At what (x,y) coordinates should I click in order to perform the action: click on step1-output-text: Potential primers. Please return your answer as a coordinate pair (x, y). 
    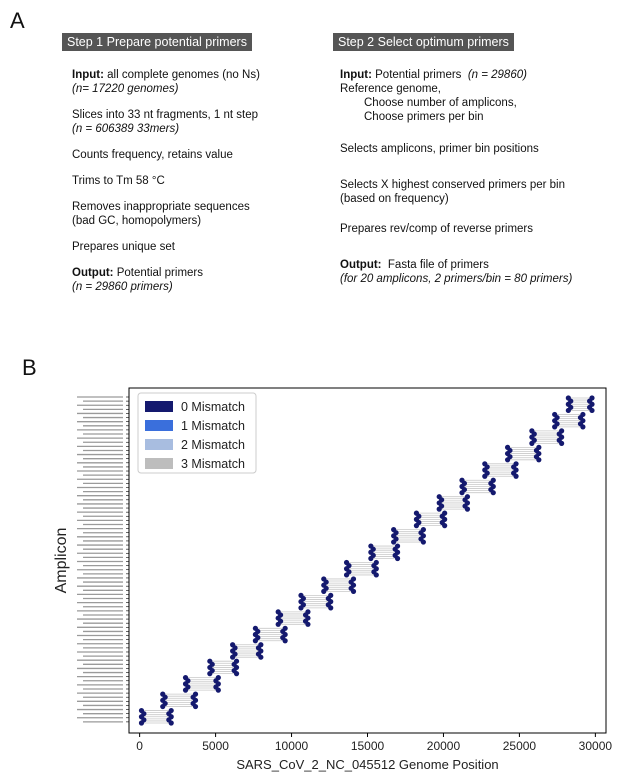
    Looking at the image, I should click on (158, 273).